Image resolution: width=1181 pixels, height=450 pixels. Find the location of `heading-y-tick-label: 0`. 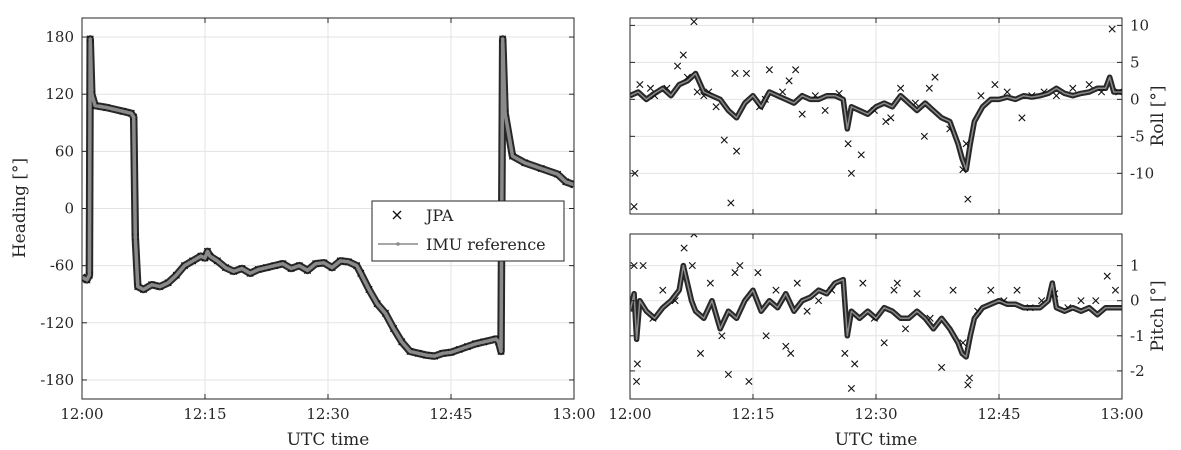

heading-y-tick-label: 0 is located at coordinates (69, 209).